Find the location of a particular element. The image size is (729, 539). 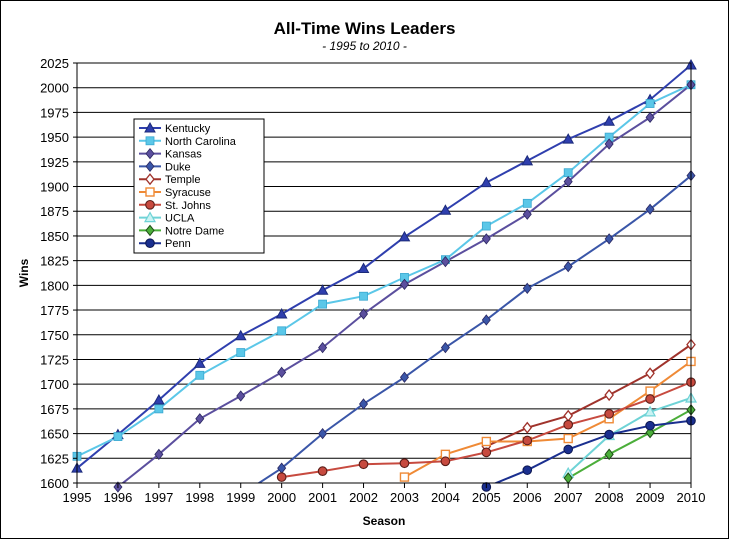

x-tick-label: 2006 is located at coordinates (527, 497).